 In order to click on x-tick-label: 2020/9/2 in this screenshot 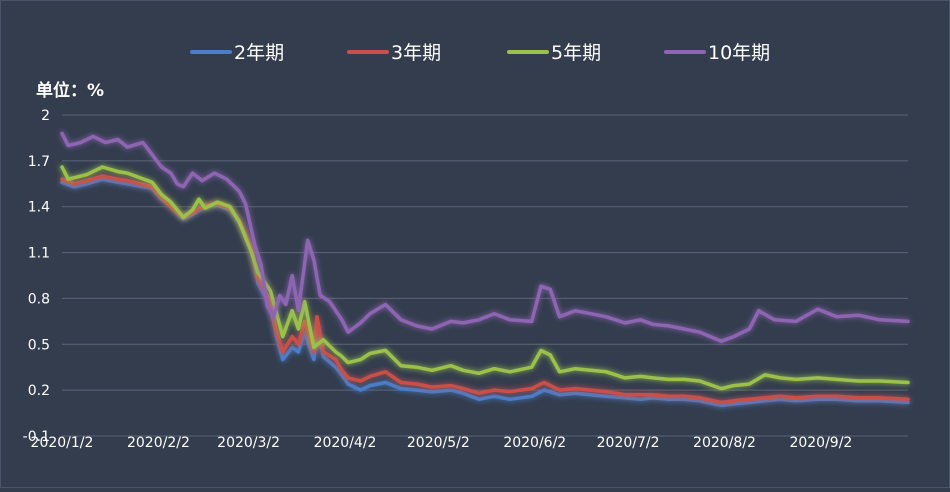, I will do `click(820, 443)`.